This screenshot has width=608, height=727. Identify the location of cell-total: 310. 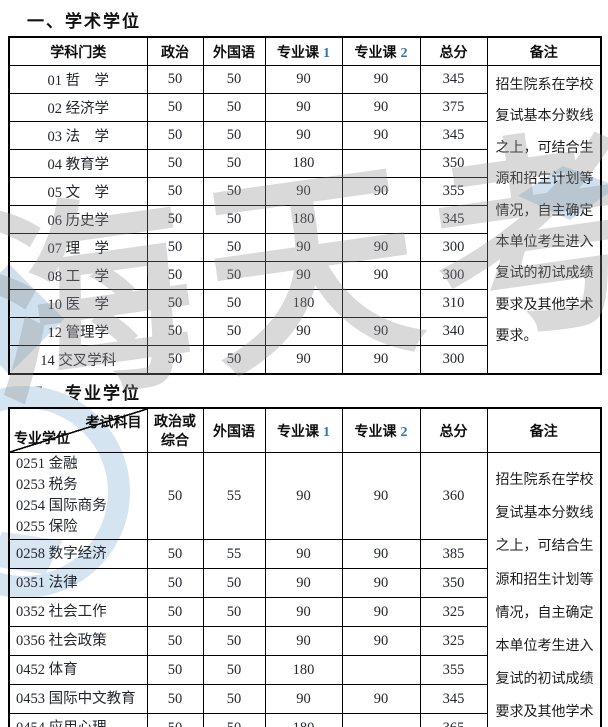
(453, 303).